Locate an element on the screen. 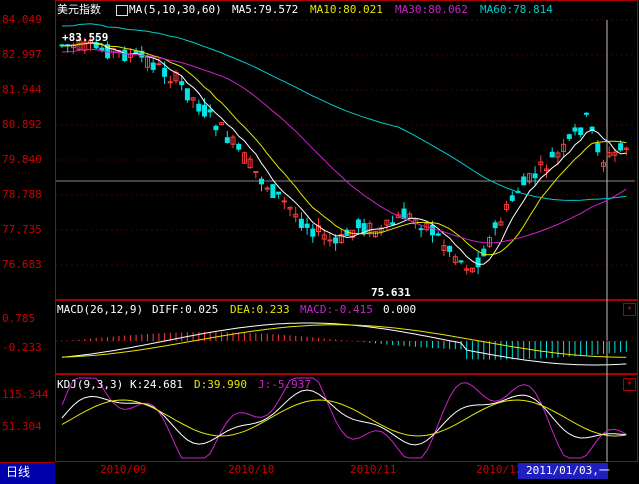 The width and height of the screenshot is (639, 484). ma-params-label: MA(5,10,30,60) is located at coordinates (175, 9).